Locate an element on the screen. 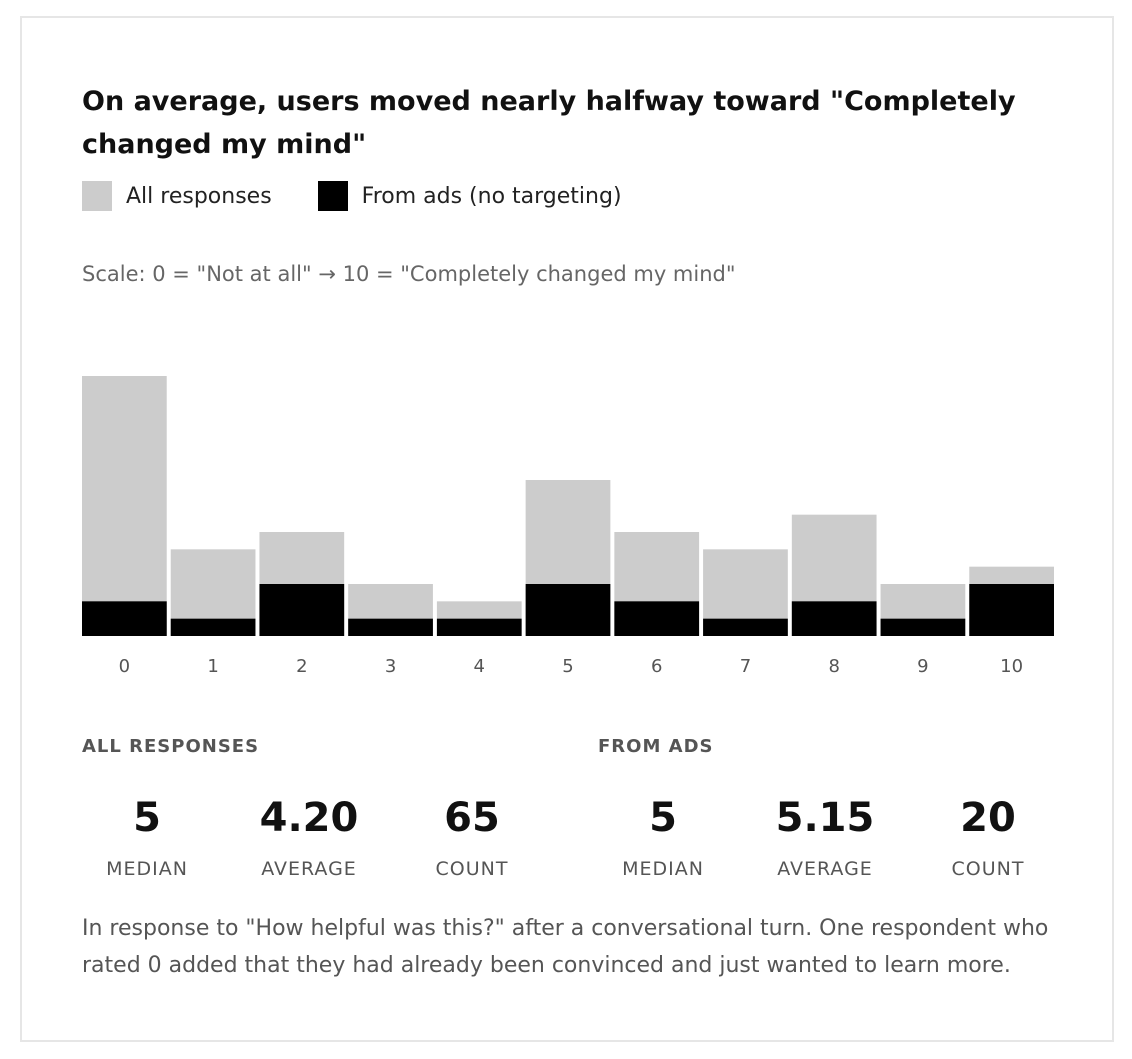 The image size is (1132, 1059). stat-ads-median: 5 MEDIAN is located at coordinates (663, 838).